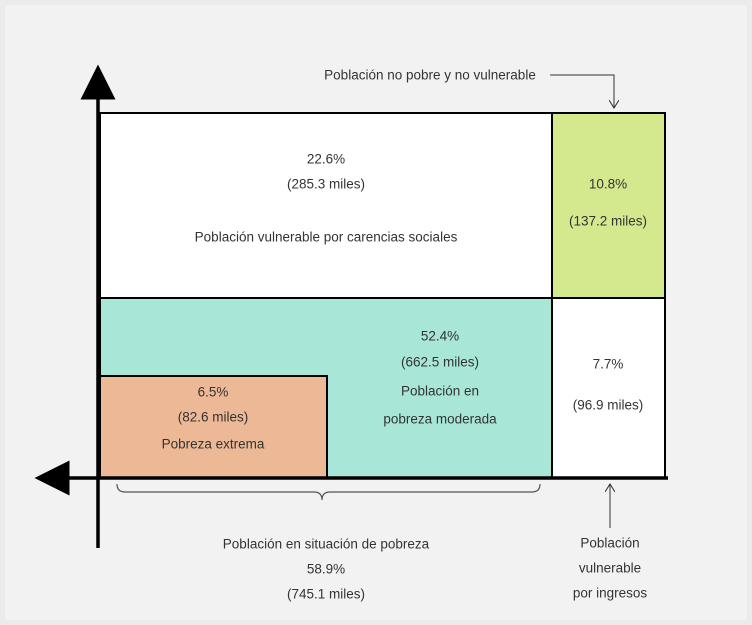  I want to click on label: Población, so click(609, 543).